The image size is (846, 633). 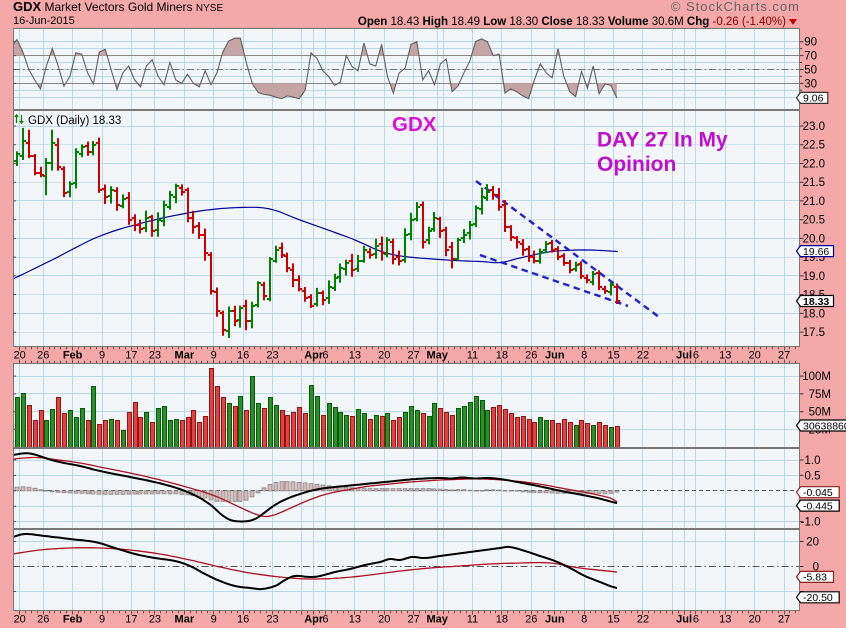 What do you see at coordinates (118, 7) in the screenshot?
I see `svg-text:GDX Market Vectors Gold Miners: GDX Market Vectors Gold Miners NYSE` at bounding box center [118, 7].